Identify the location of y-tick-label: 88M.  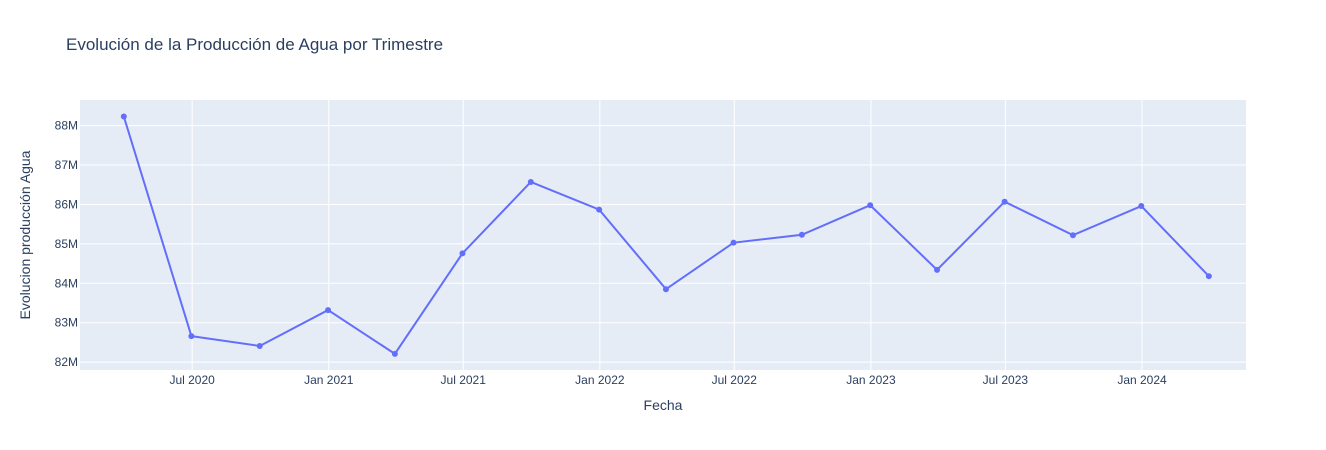
(66, 126).